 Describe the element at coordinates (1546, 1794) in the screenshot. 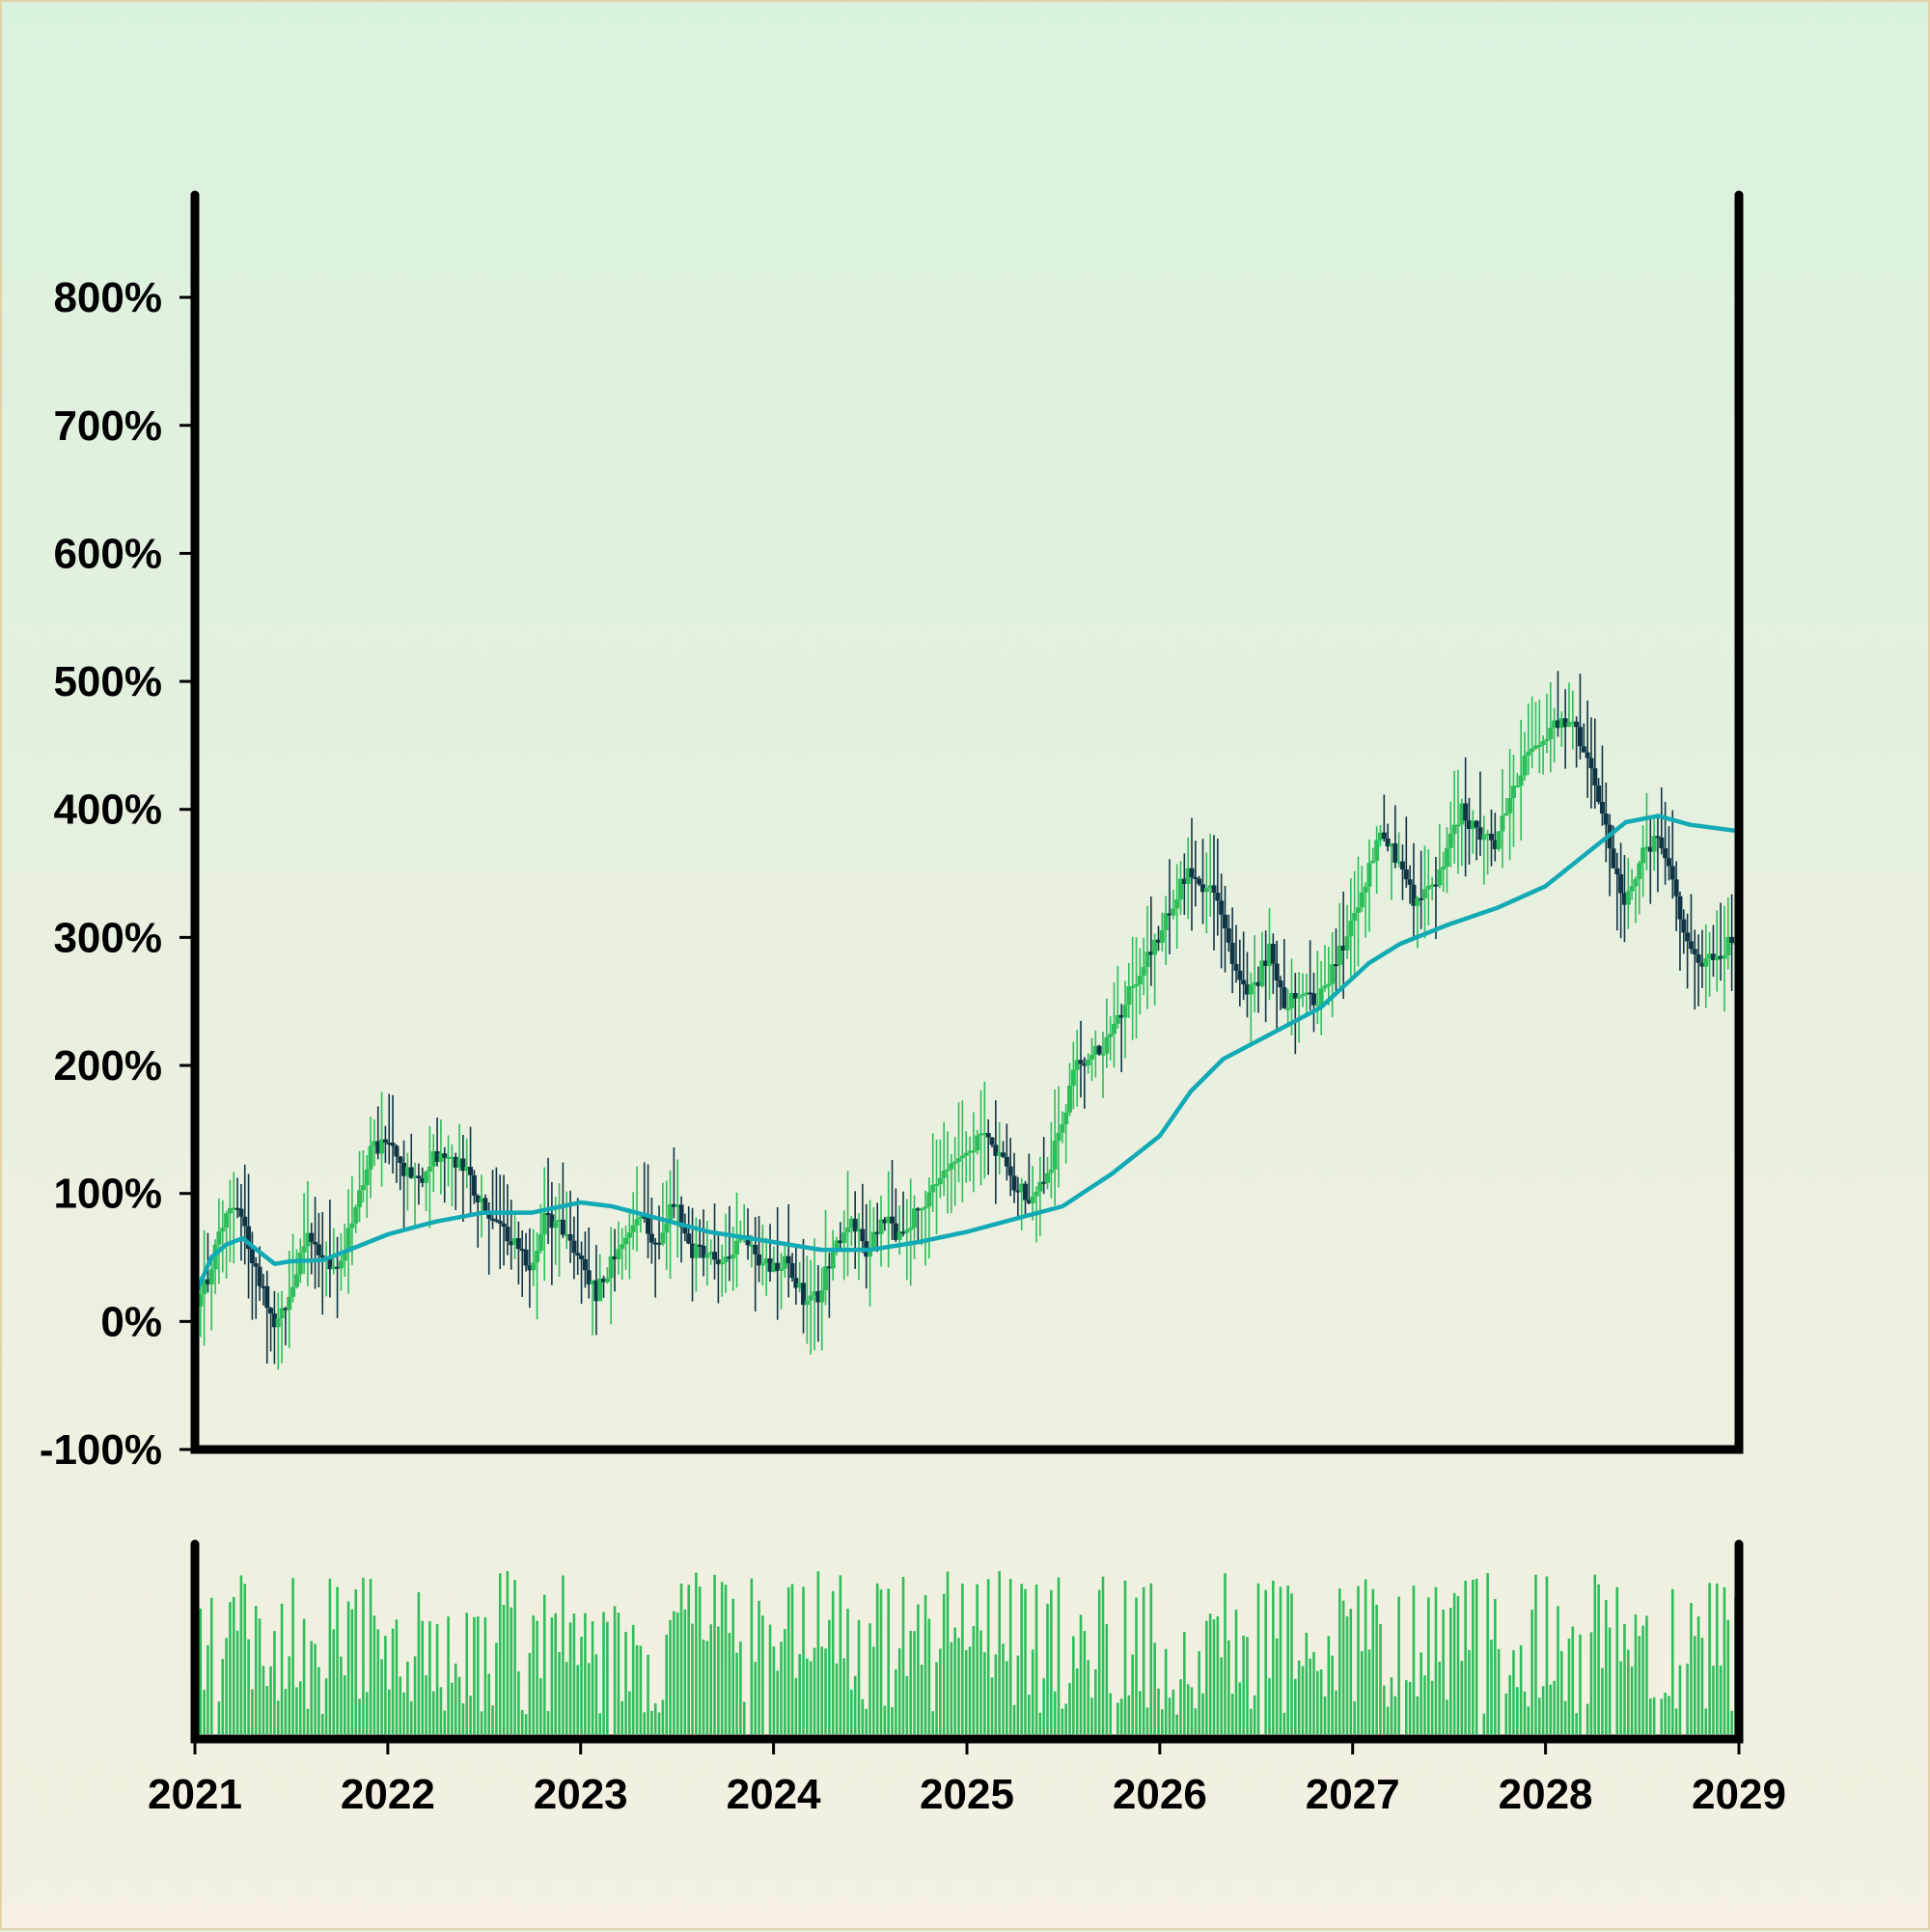

I see `x-tick-label: 2028` at that location.